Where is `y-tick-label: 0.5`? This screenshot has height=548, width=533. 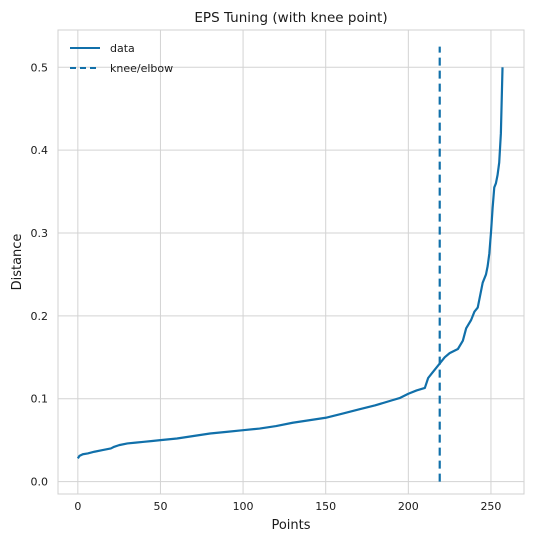 y-tick-label: 0.5 is located at coordinates (40, 67).